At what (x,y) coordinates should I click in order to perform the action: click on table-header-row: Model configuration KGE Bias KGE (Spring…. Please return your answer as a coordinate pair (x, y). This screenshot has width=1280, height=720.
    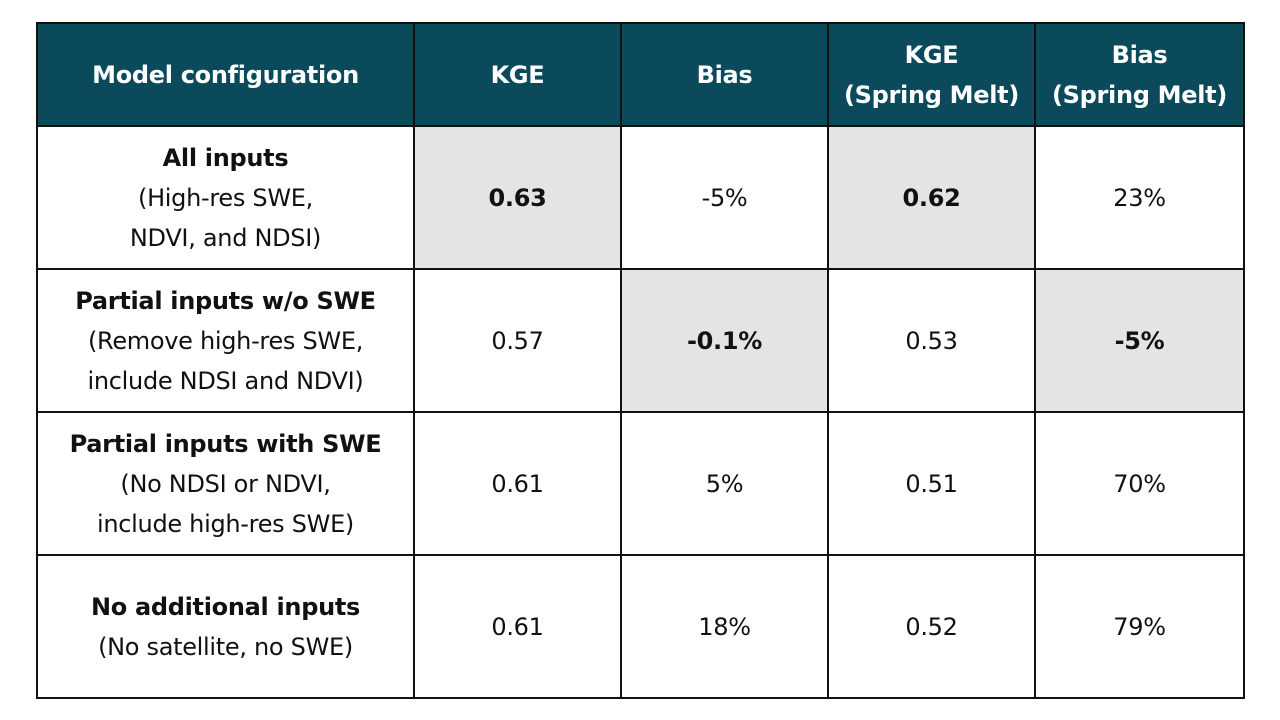
    Looking at the image, I should click on (640, 74).